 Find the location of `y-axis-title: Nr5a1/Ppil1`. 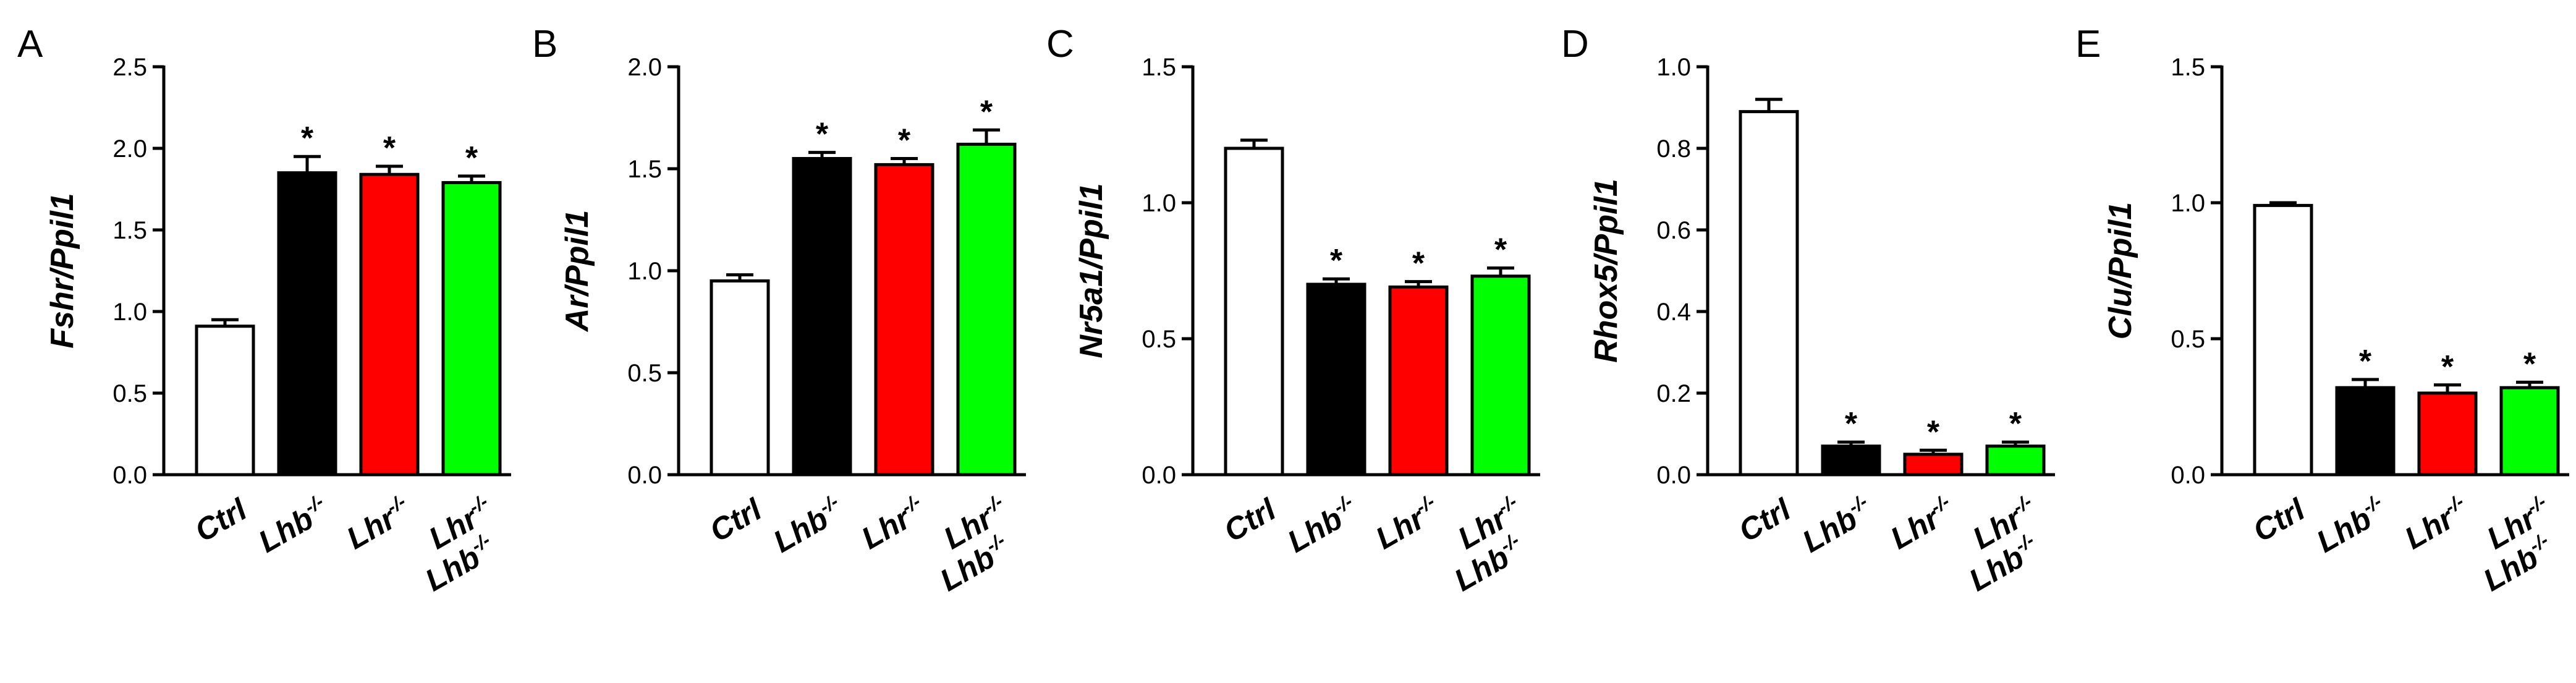

y-axis-title: Nr5a1/Ppil1 is located at coordinates (1091, 270).